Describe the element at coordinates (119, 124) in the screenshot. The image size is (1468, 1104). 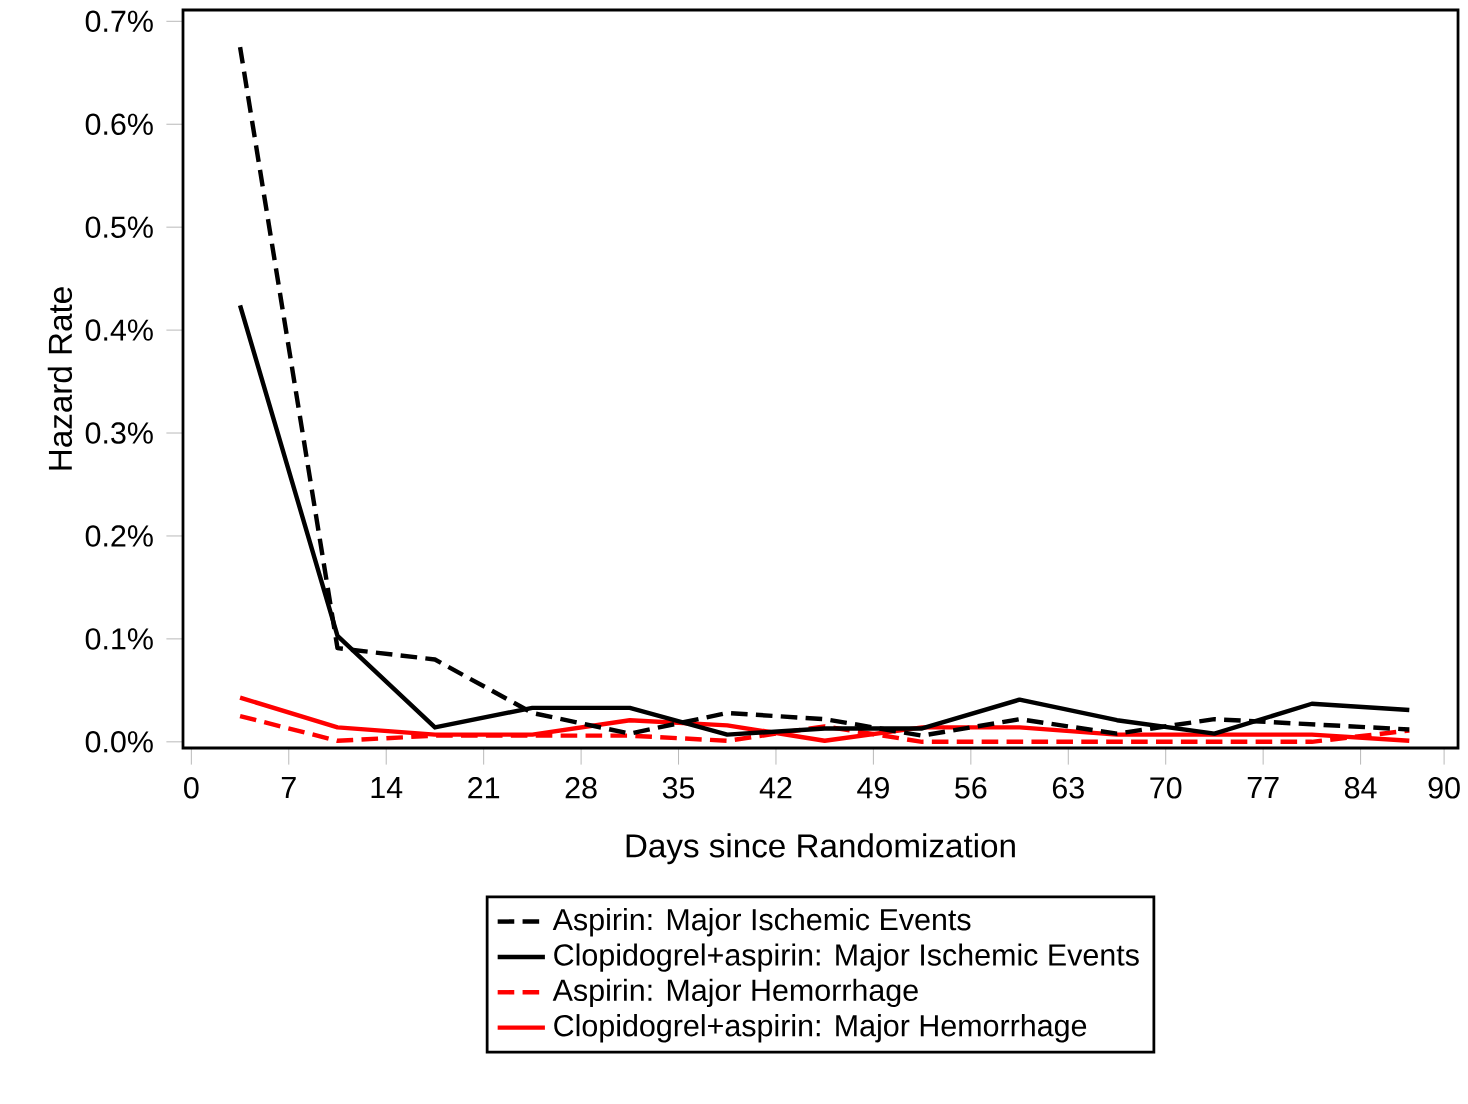
I see `y-tick-label: 0.6%` at that location.